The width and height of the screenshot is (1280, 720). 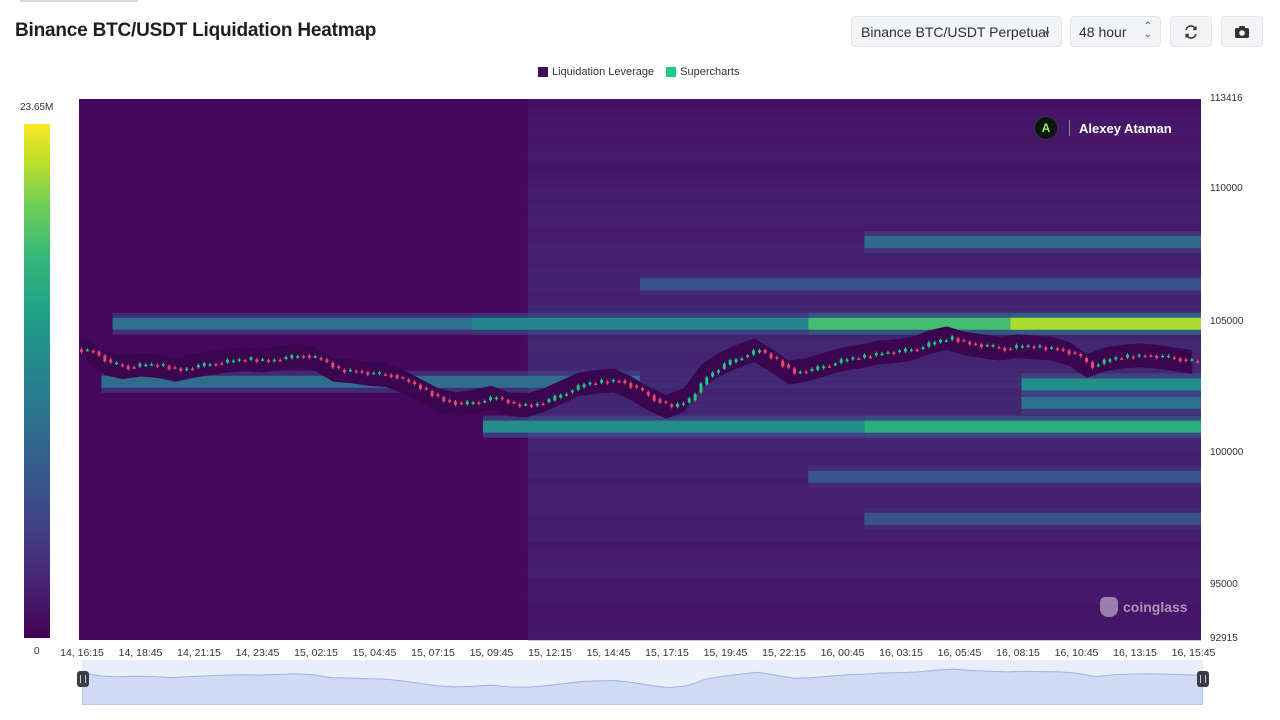 I want to click on legend-item-supercharts: Supercharts, so click(x=702, y=72).